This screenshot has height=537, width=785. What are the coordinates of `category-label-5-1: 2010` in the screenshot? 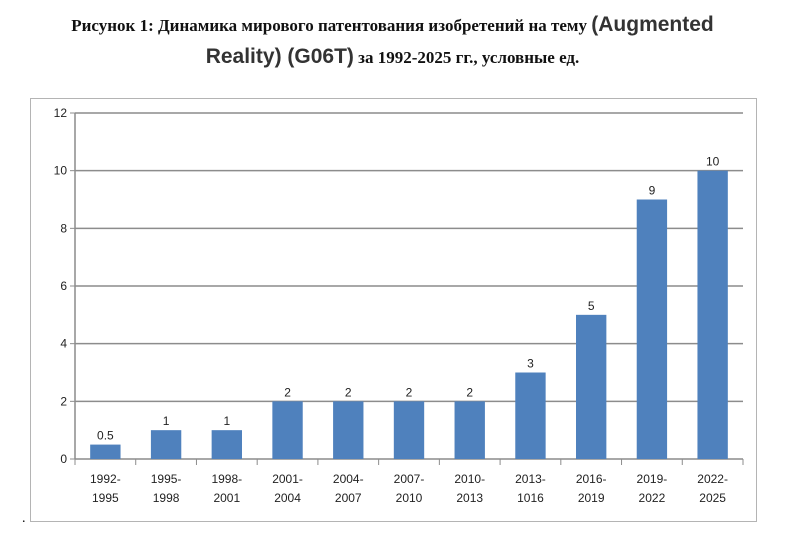 It's located at (409, 498).